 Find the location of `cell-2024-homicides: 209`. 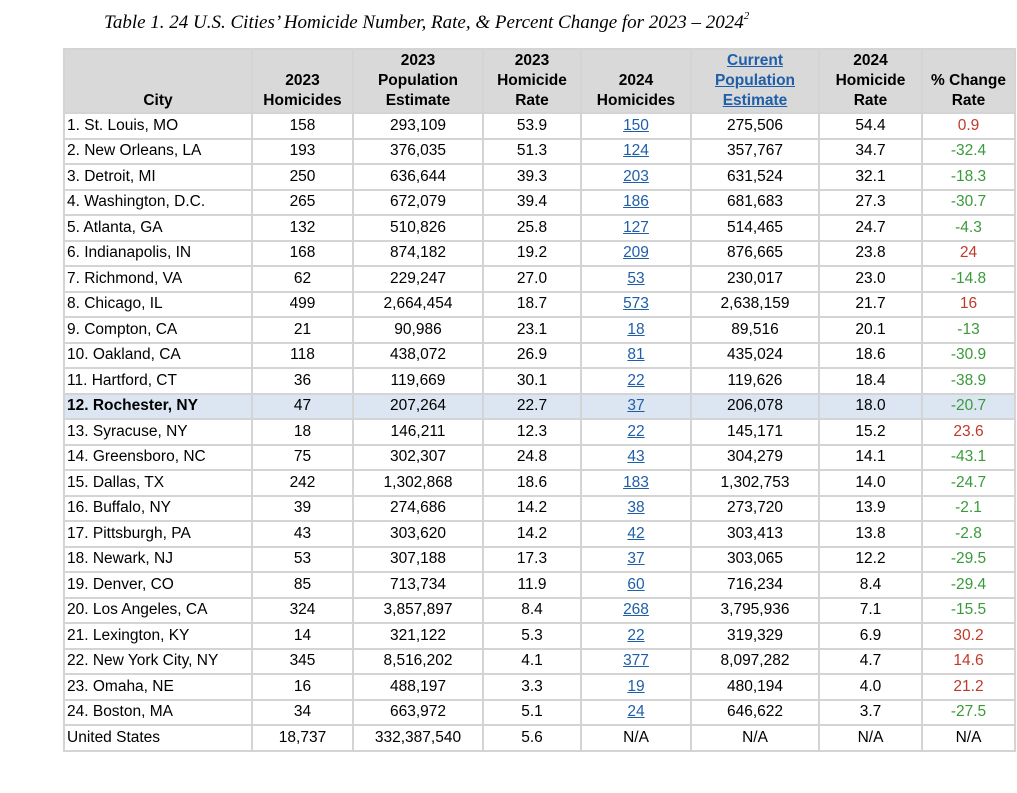

cell-2024-homicides: 209 is located at coordinates (636, 253).